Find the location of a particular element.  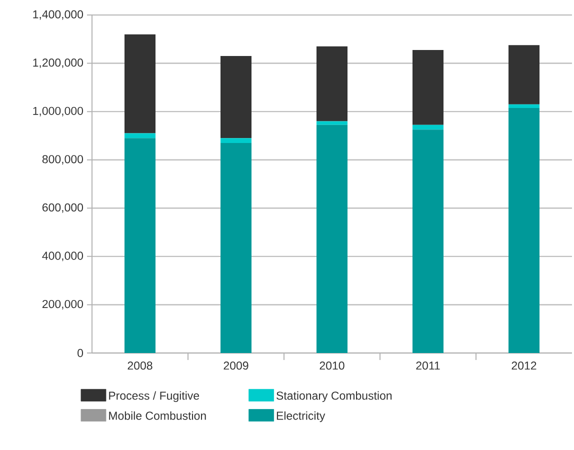

legend-label: Mobile Combustion is located at coordinates (157, 415).